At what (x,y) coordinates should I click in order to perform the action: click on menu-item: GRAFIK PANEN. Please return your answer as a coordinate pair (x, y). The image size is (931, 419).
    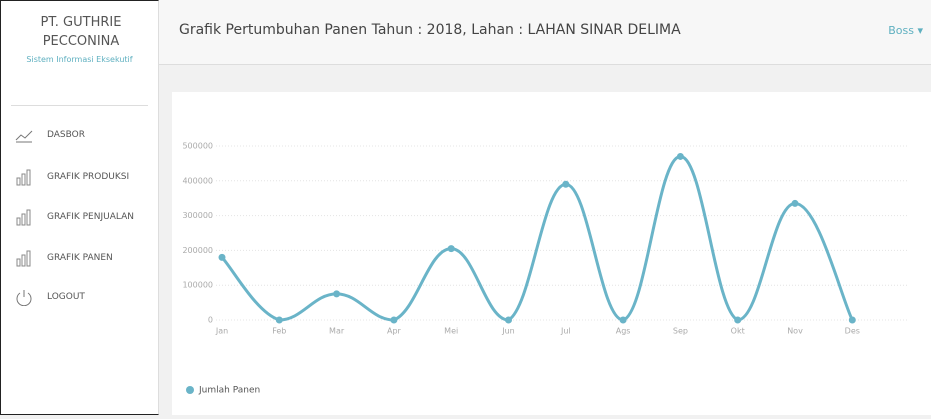
    Looking at the image, I should click on (64, 258).